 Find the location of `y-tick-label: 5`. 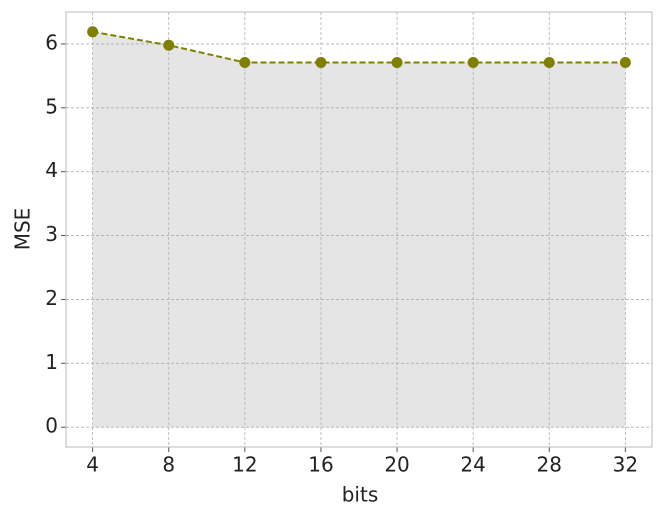

y-tick-label: 5 is located at coordinates (51, 106).